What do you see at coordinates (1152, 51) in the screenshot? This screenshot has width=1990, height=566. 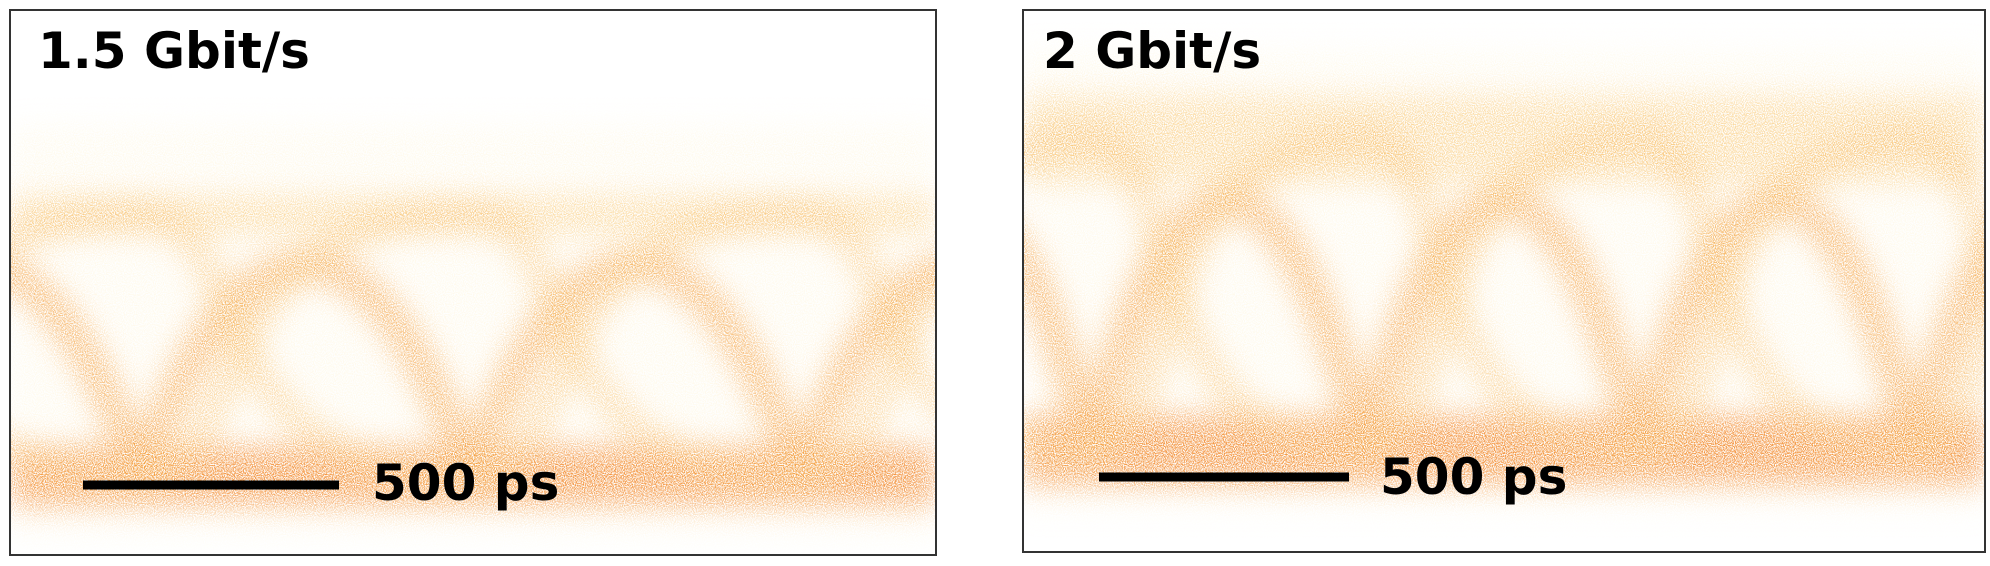 I see `panel-title: 2 Gbit/s` at bounding box center [1152, 51].